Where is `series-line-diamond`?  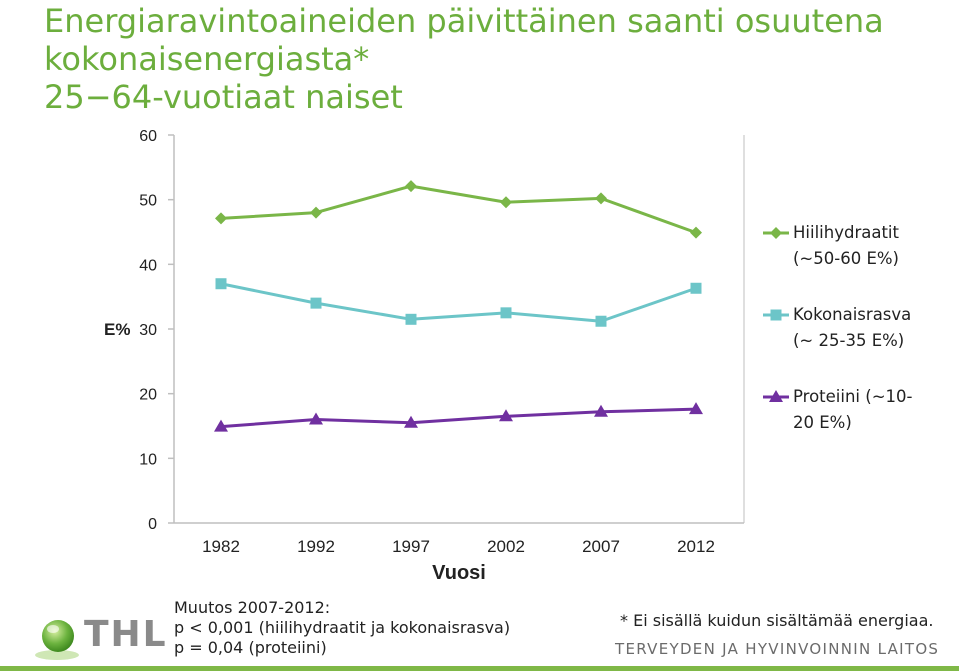
series-line-diamond is located at coordinates (458, 209).